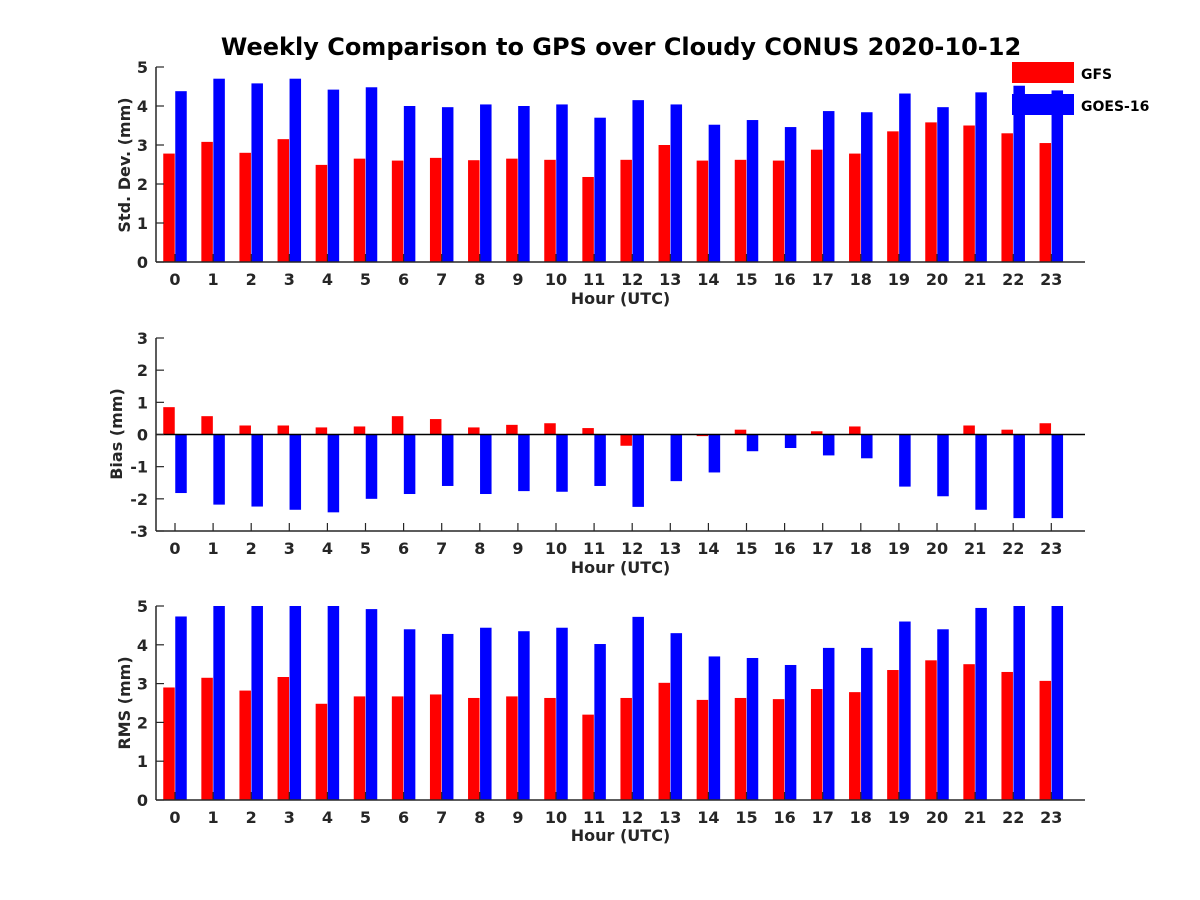 The height and width of the screenshot is (900, 1200). I want to click on bar-goes16-panel0-hour8, so click(486, 183).